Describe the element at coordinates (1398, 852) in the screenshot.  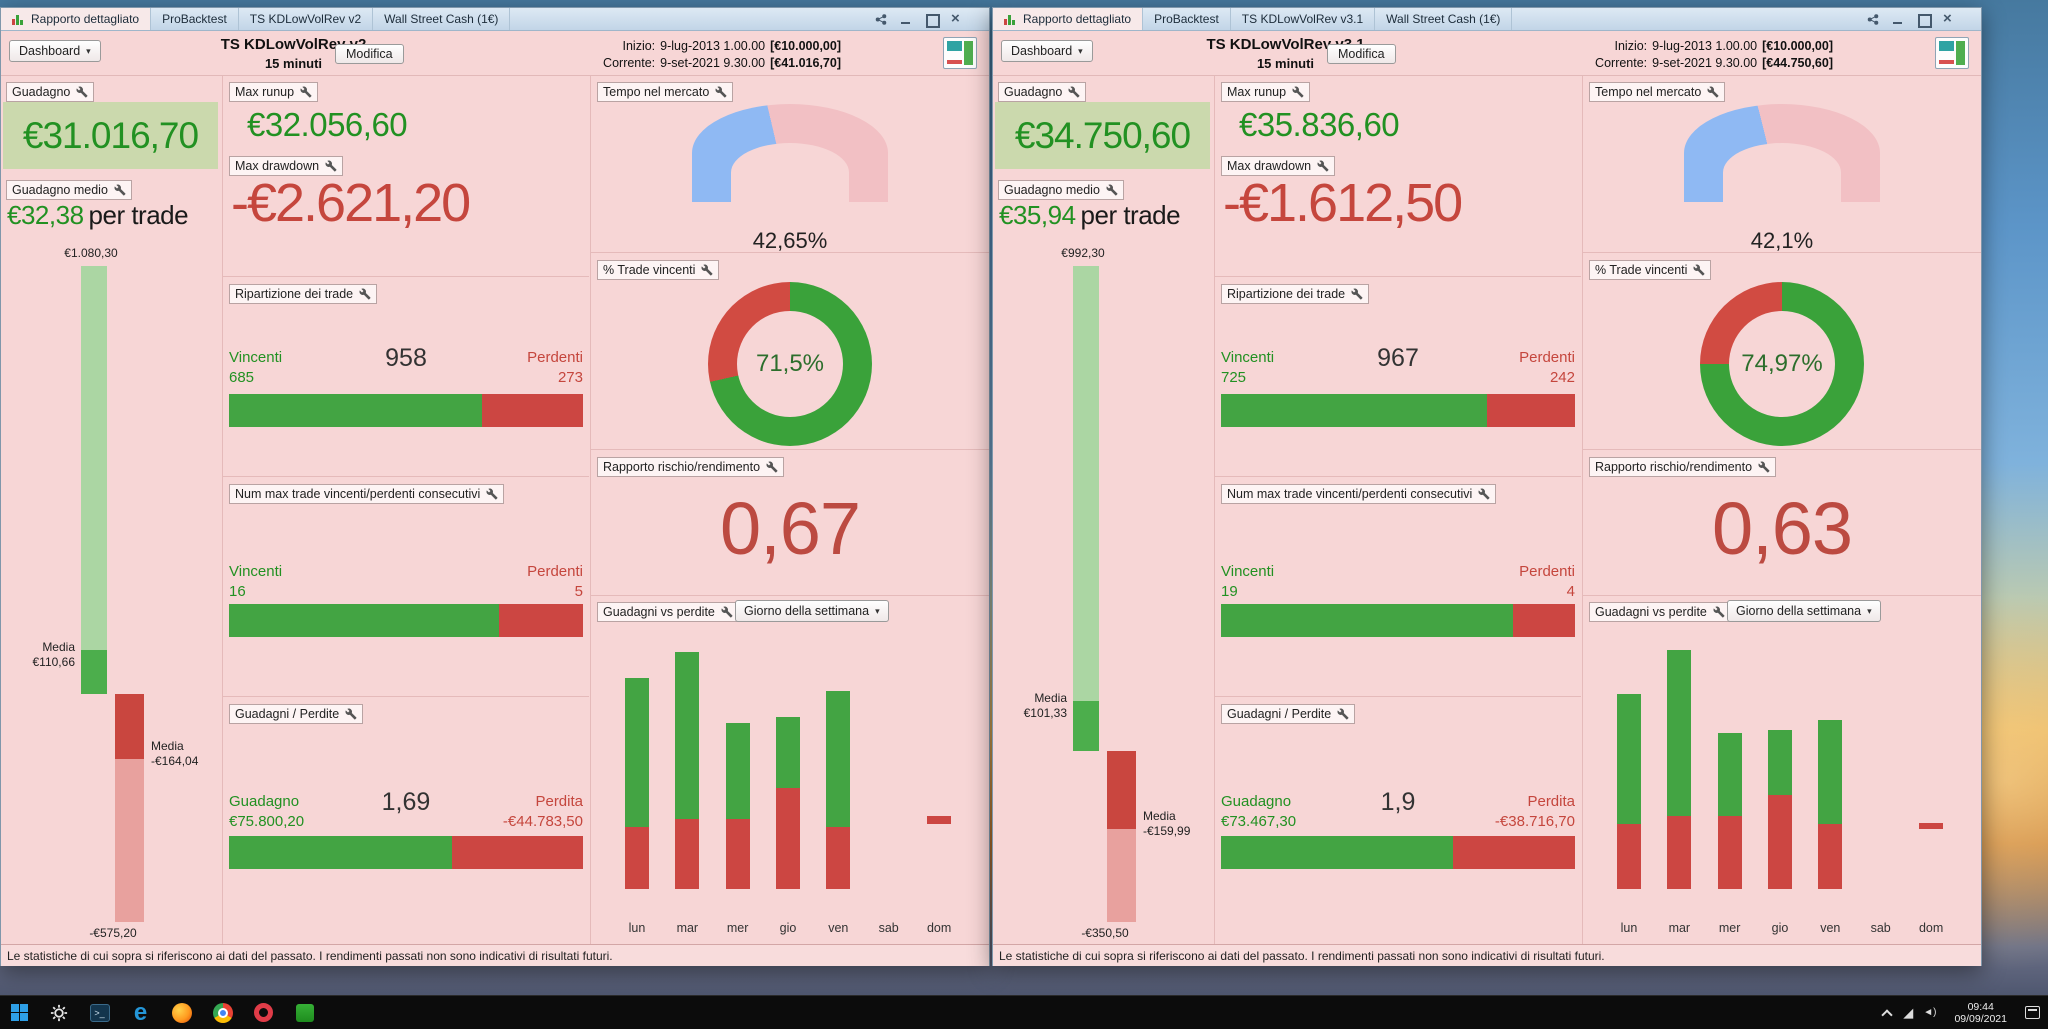
I see `guadagni-perdite-bar` at that location.